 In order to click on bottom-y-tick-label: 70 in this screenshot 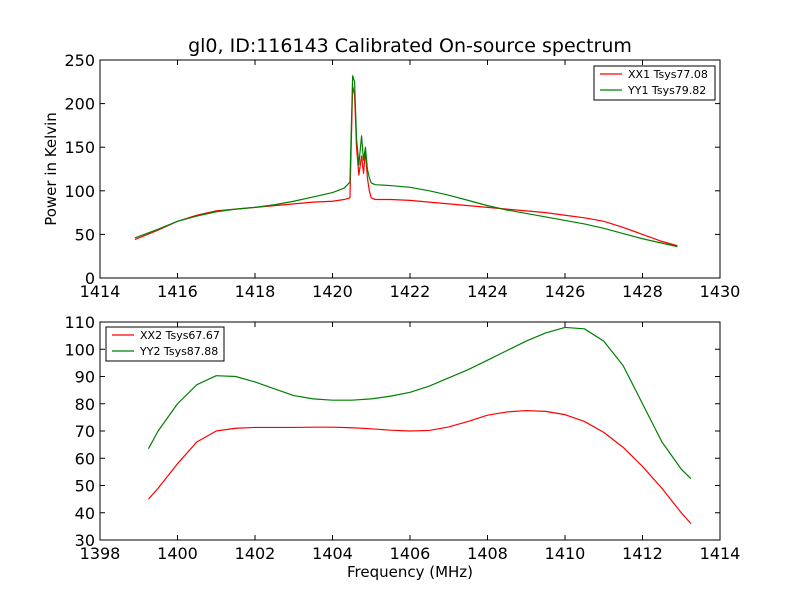, I will do `click(85, 431)`.